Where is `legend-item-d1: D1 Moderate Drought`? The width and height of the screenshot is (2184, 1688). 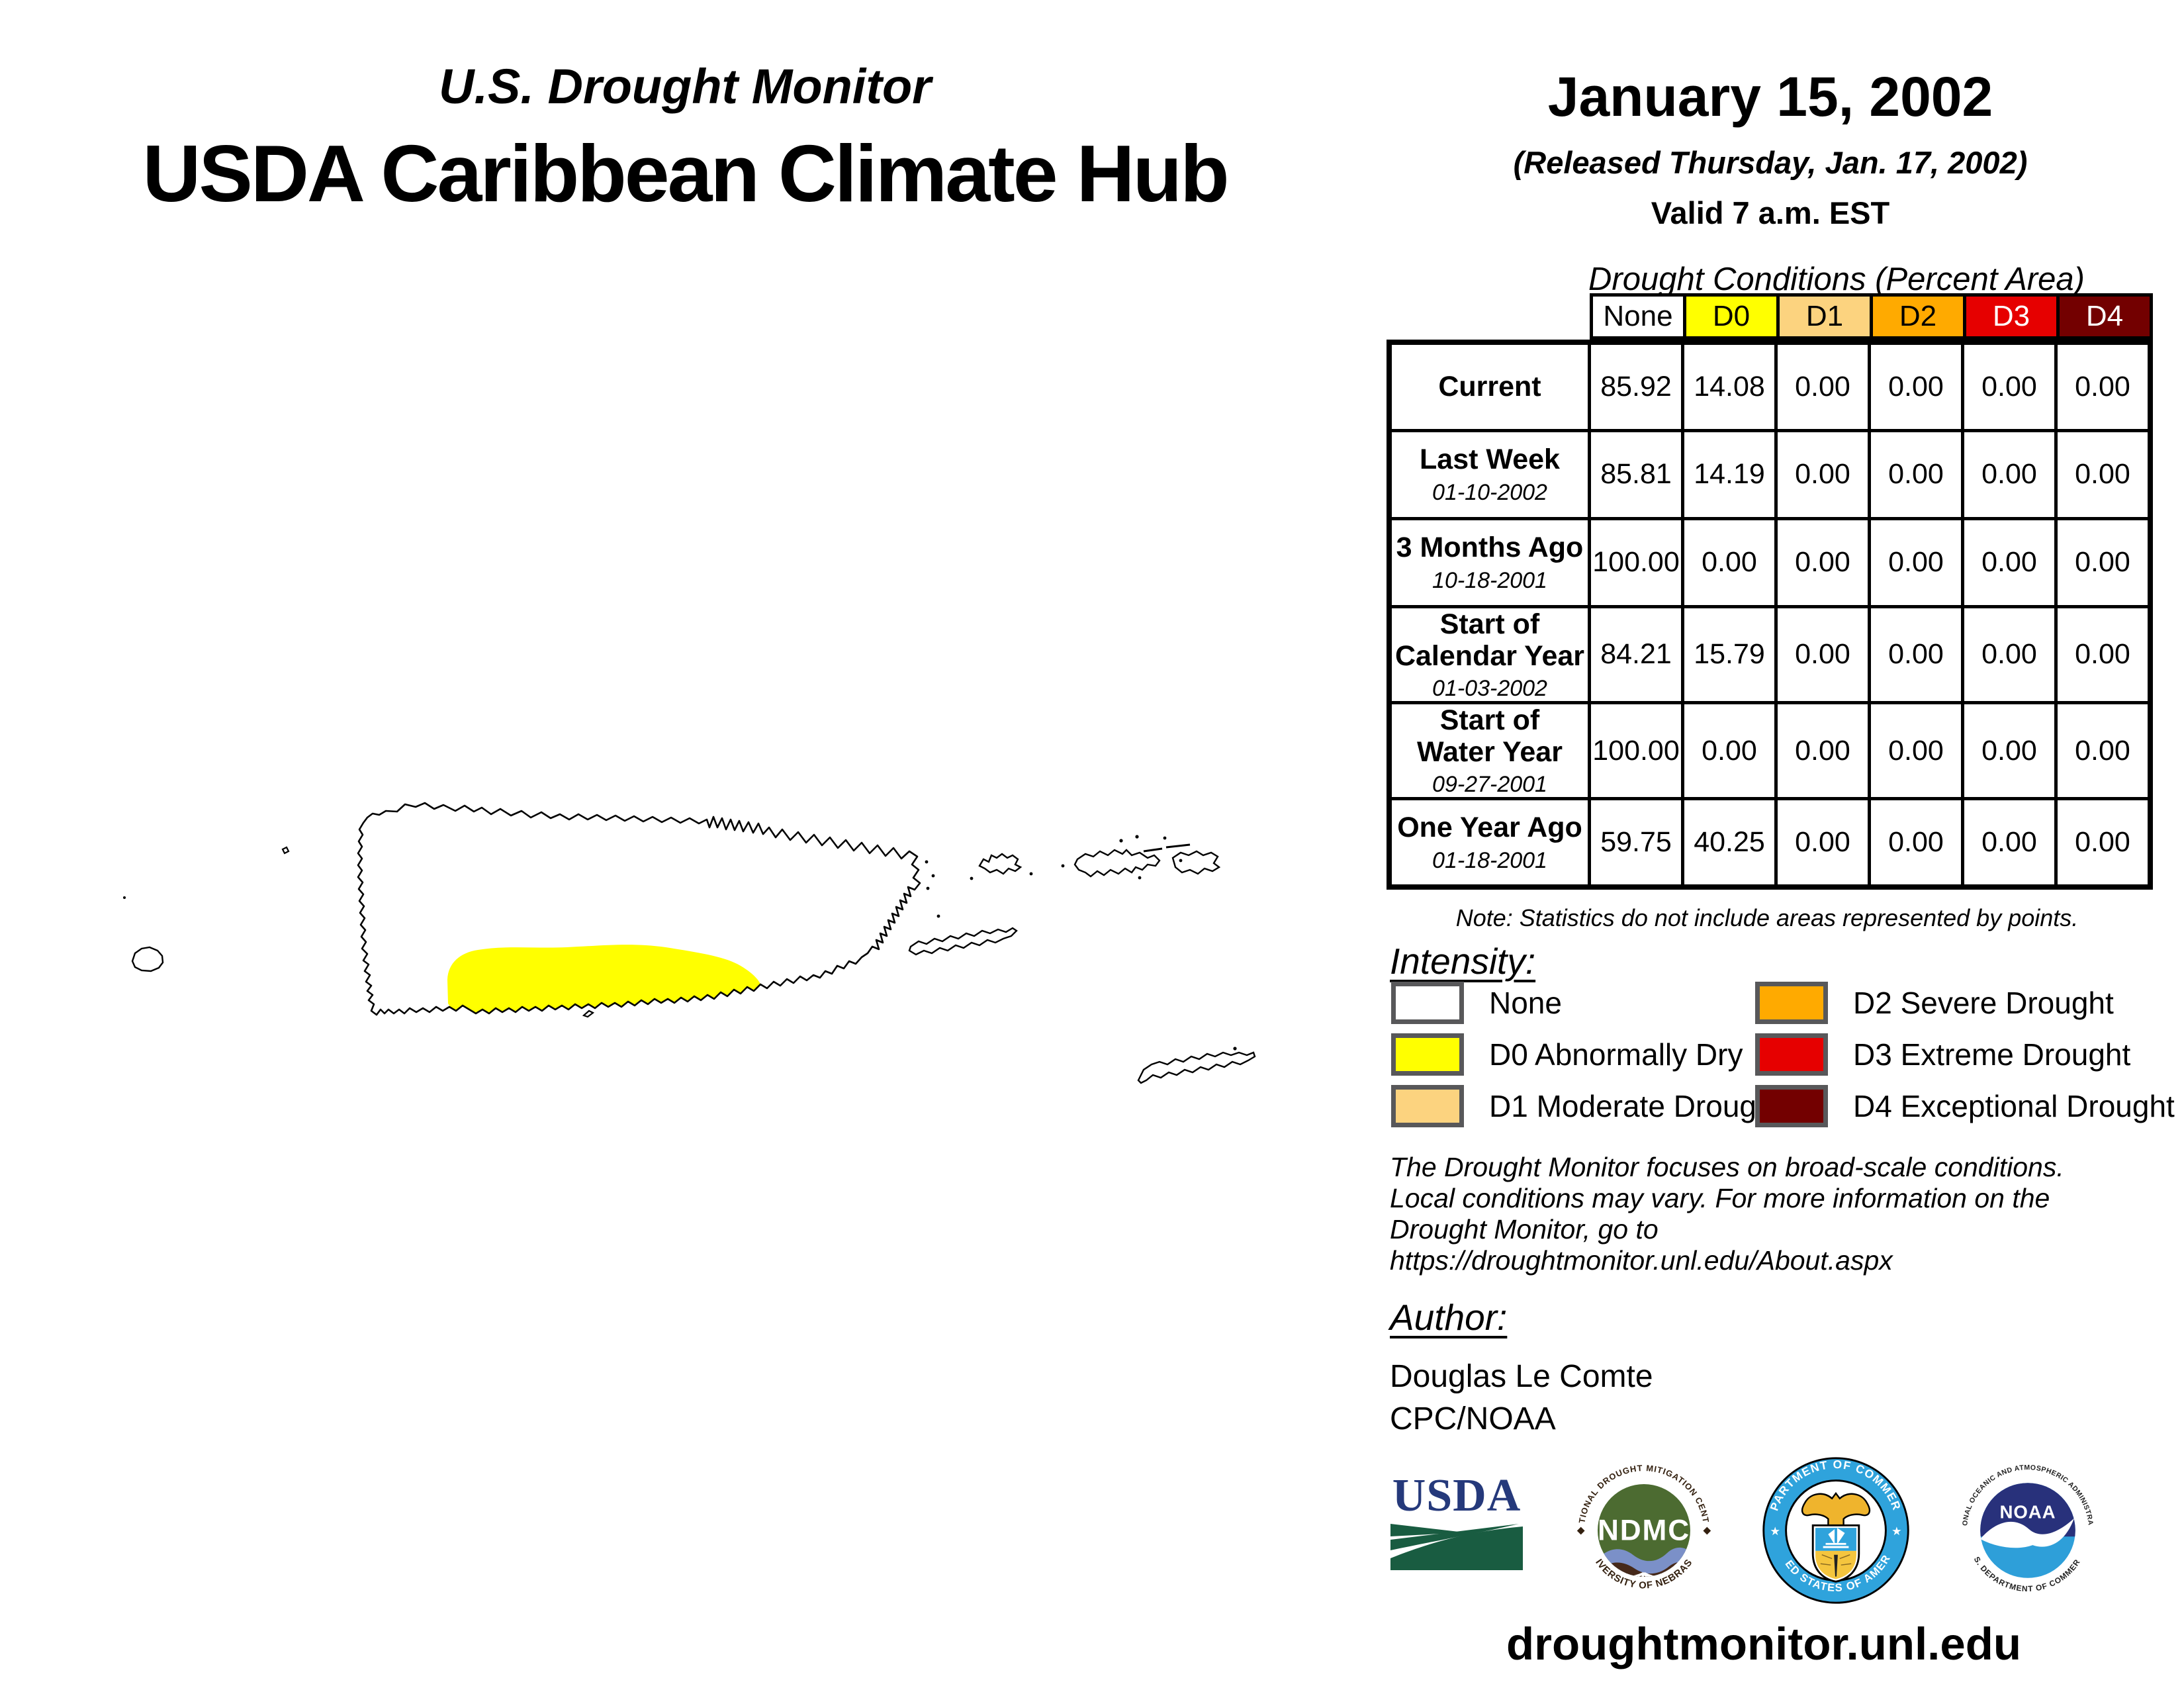 legend-item-d1: D1 Moderate Drought is located at coordinates (1587, 1106).